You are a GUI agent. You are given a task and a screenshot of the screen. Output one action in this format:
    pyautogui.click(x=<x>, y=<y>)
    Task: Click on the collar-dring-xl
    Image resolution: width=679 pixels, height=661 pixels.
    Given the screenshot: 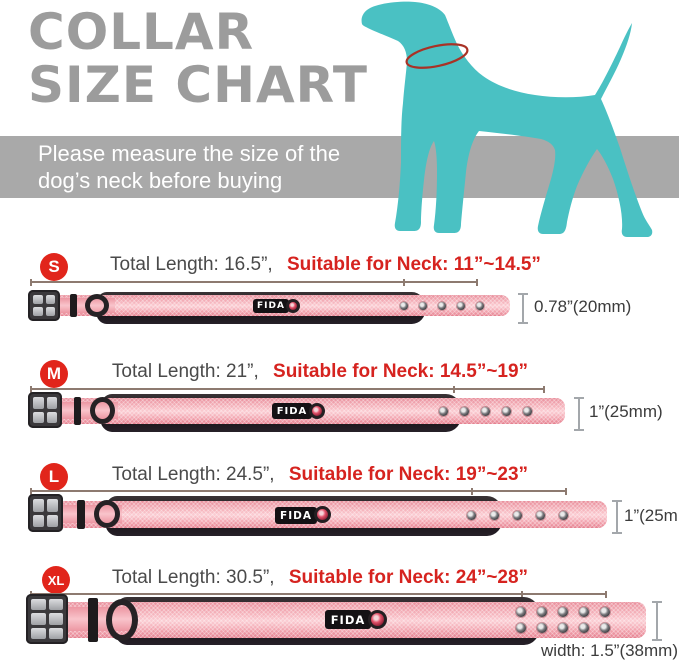 What is the action you would take?
    pyautogui.click(x=122, y=620)
    